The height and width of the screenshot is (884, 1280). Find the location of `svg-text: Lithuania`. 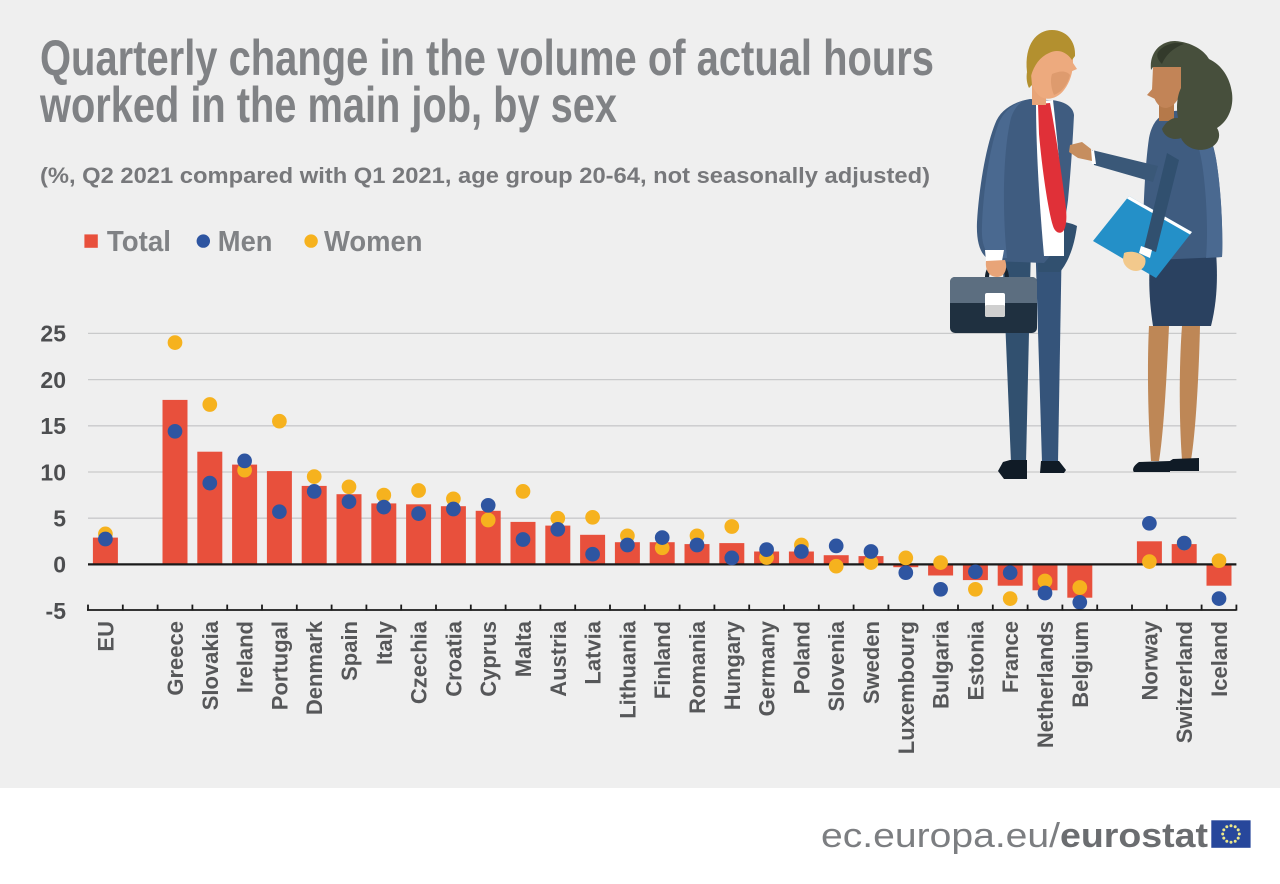

svg-text: Lithuania is located at coordinates (627, 669).